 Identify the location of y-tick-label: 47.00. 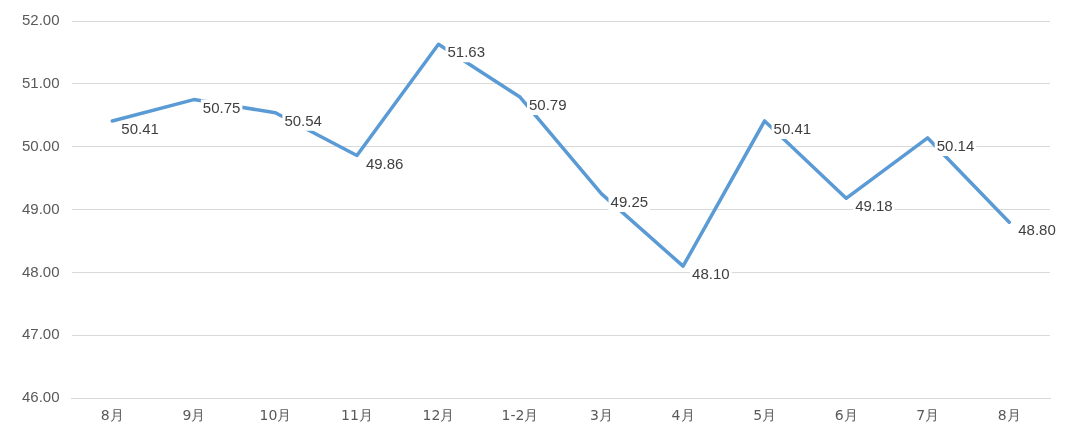
(40, 334).